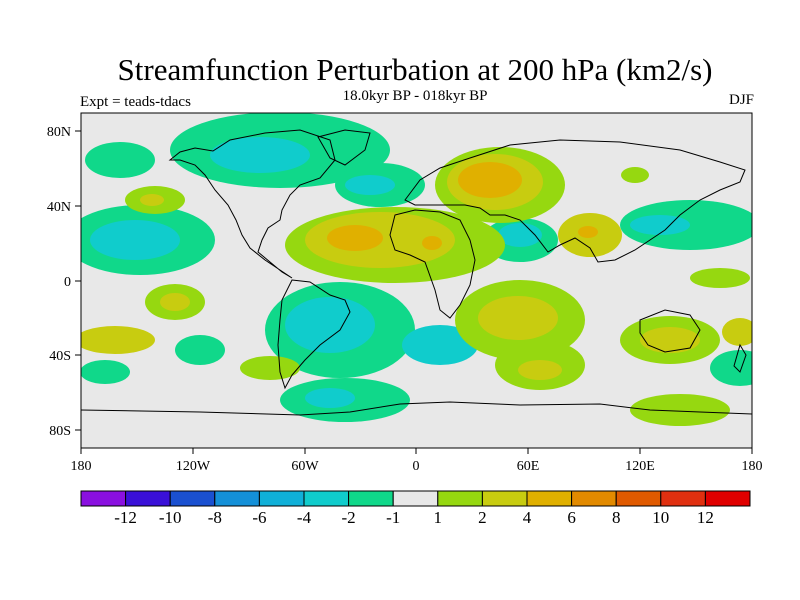  What do you see at coordinates (705, 517) in the screenshot?
I see `colorbar-label: 12` at bounding box center [705, 517].